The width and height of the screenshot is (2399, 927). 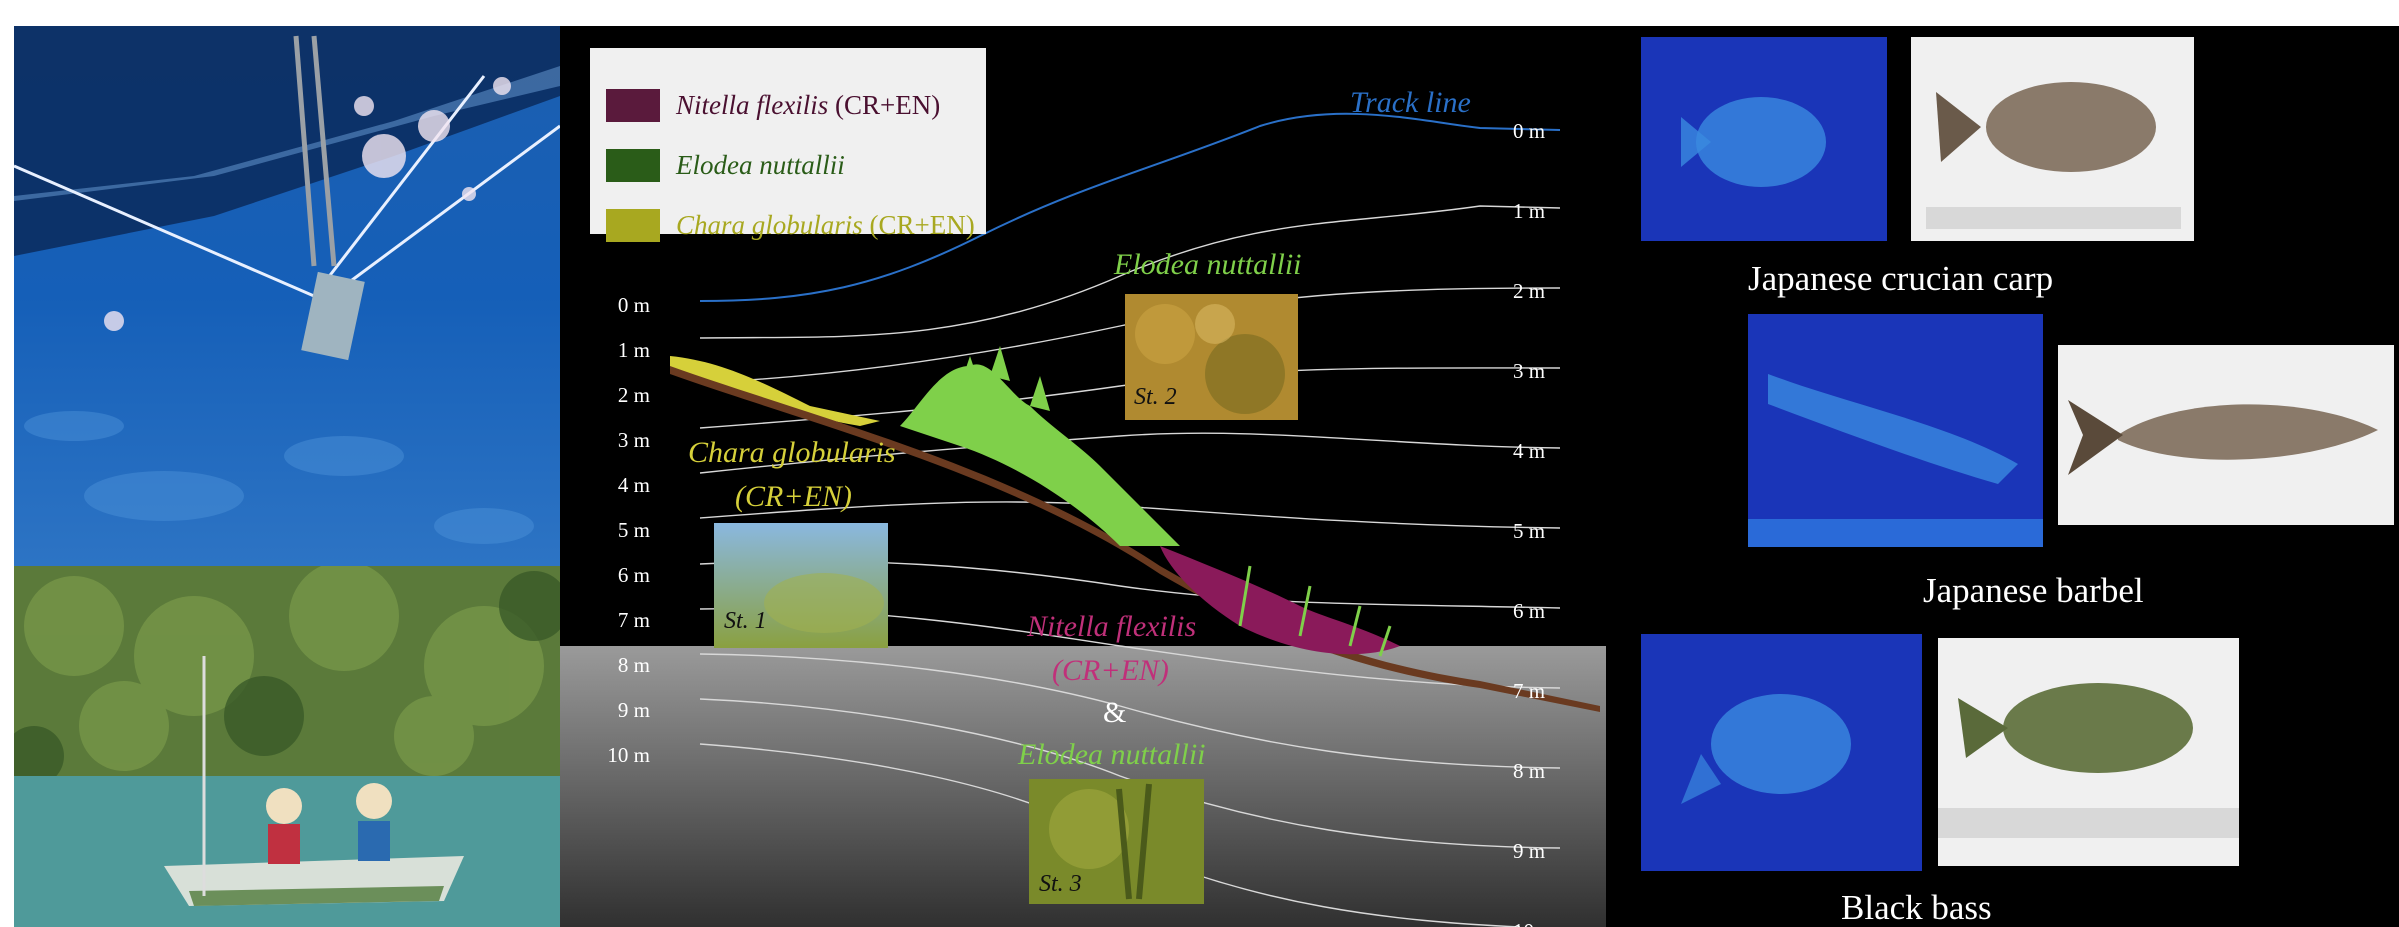 I want to click on depth-tick-right: 5 m, so click(x=1529, y=531).